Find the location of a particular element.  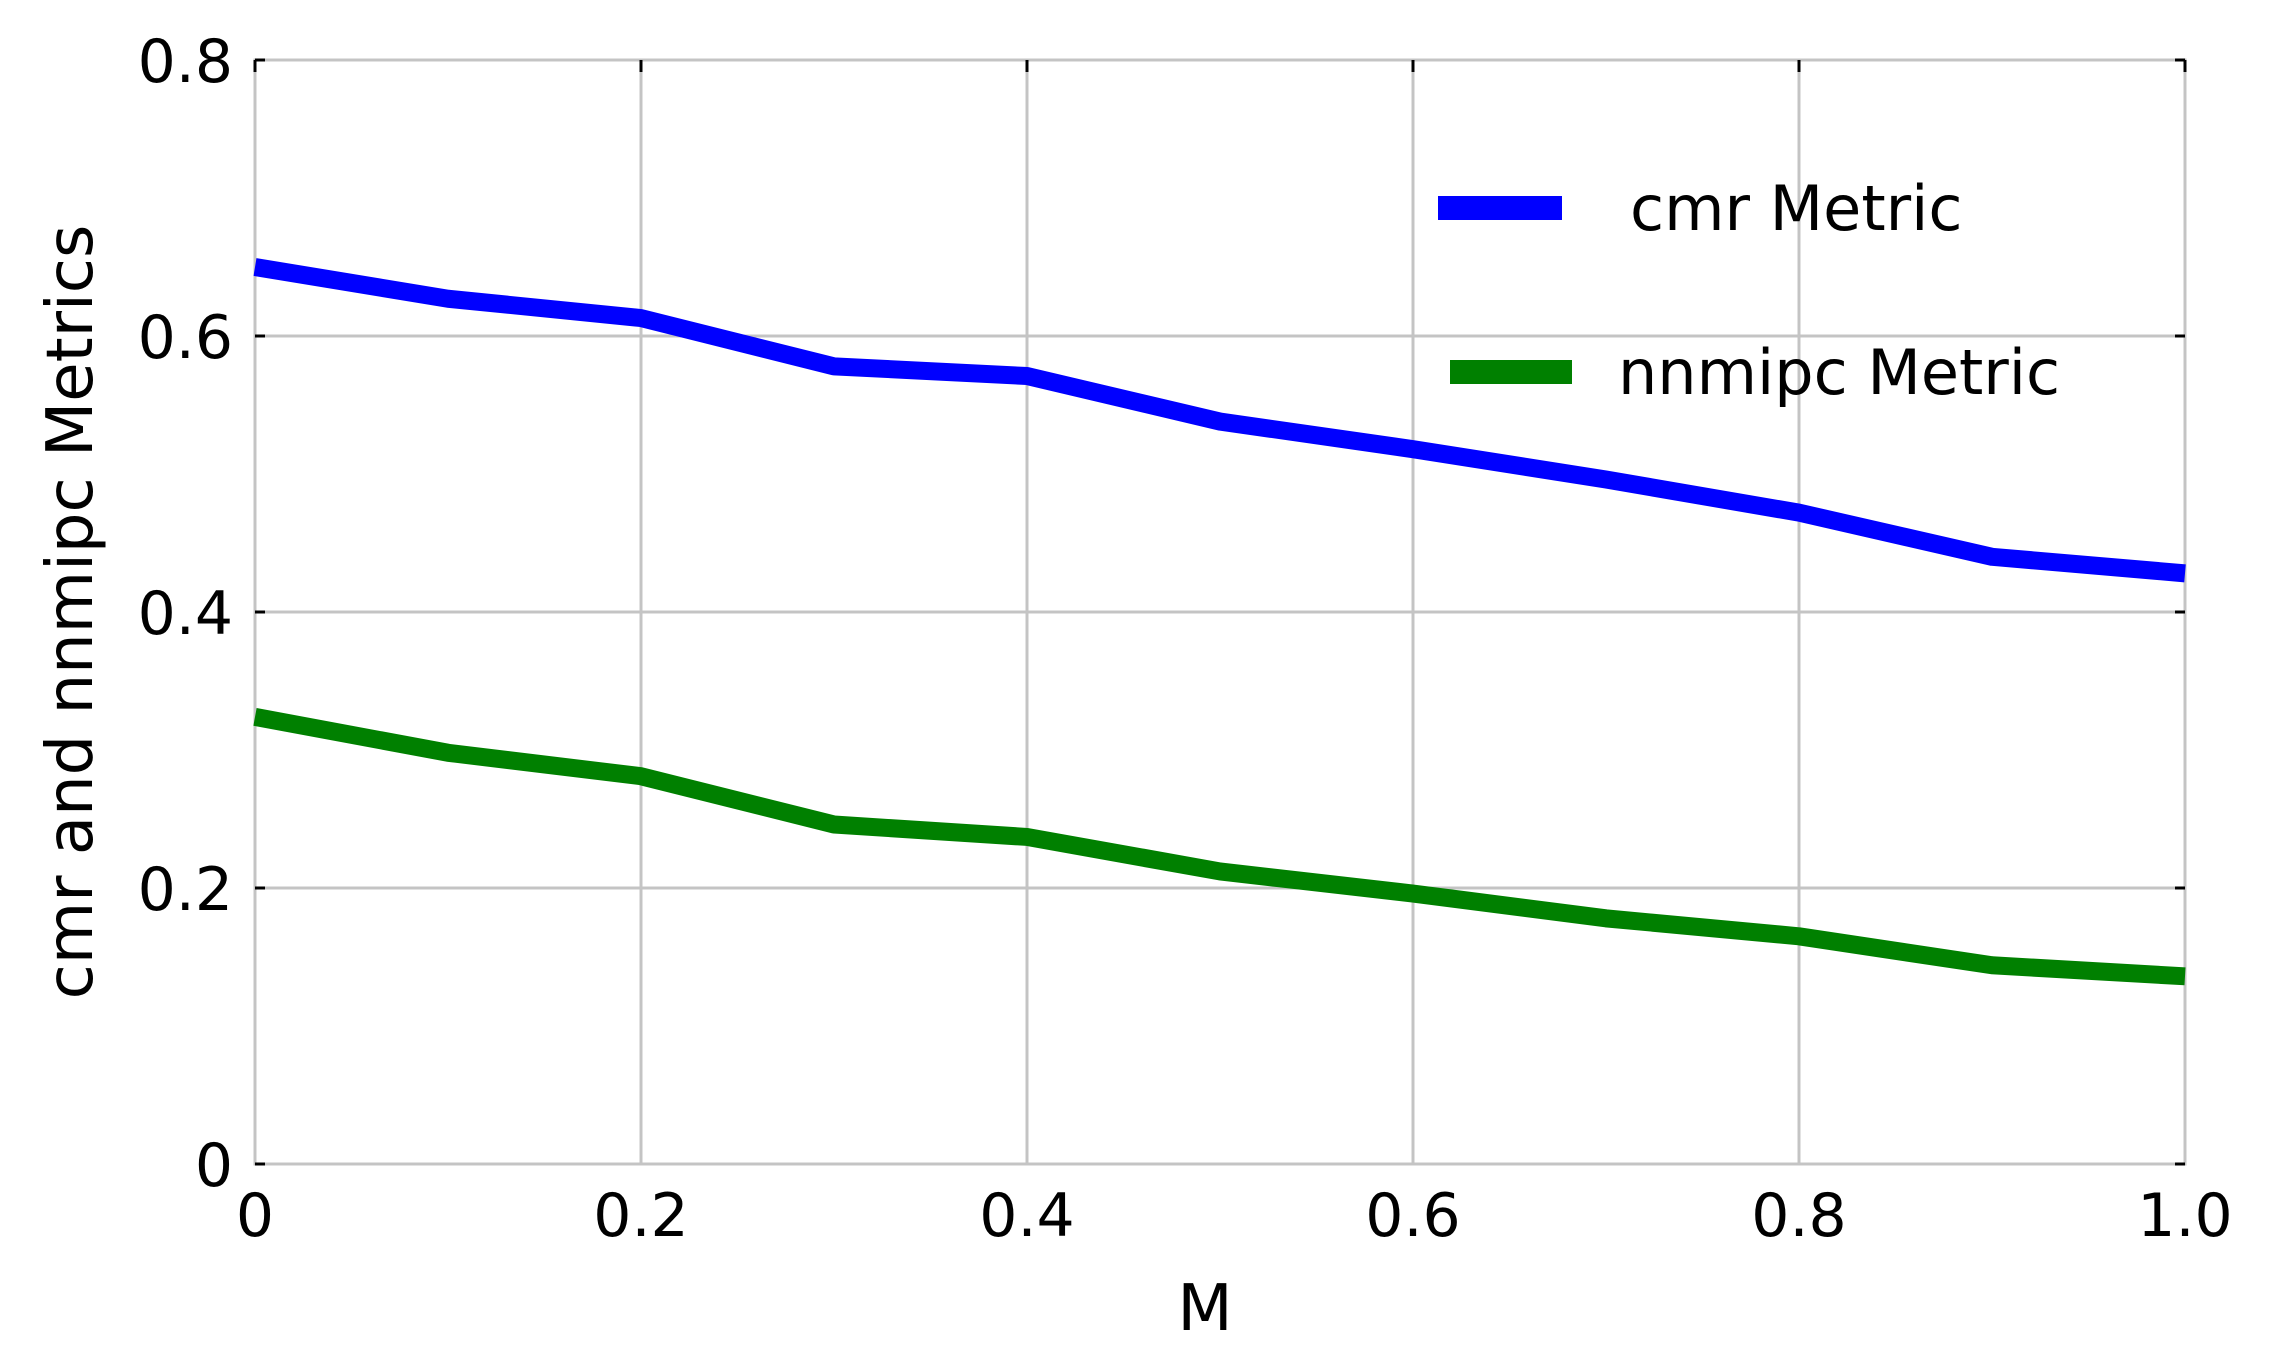

x-tick-label: 0.2 is located at coordinates (640, 1216).